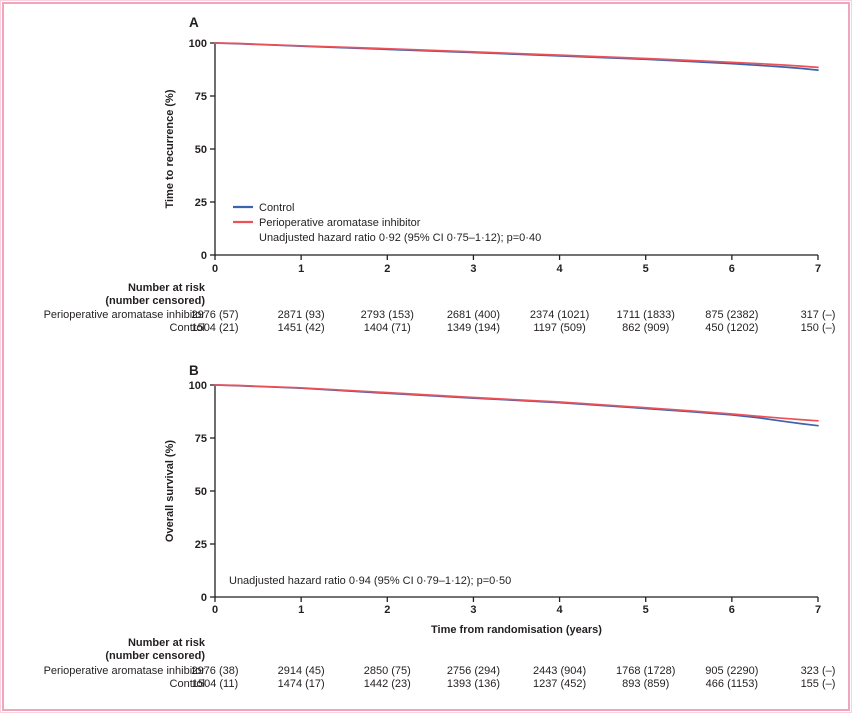 The height and width of the screenshot is (713, 852). What do you see at coordinates (301, 671) in the screenshot?
I see `risk-cell: 2914 (45)` at bounding box center [301, 671].